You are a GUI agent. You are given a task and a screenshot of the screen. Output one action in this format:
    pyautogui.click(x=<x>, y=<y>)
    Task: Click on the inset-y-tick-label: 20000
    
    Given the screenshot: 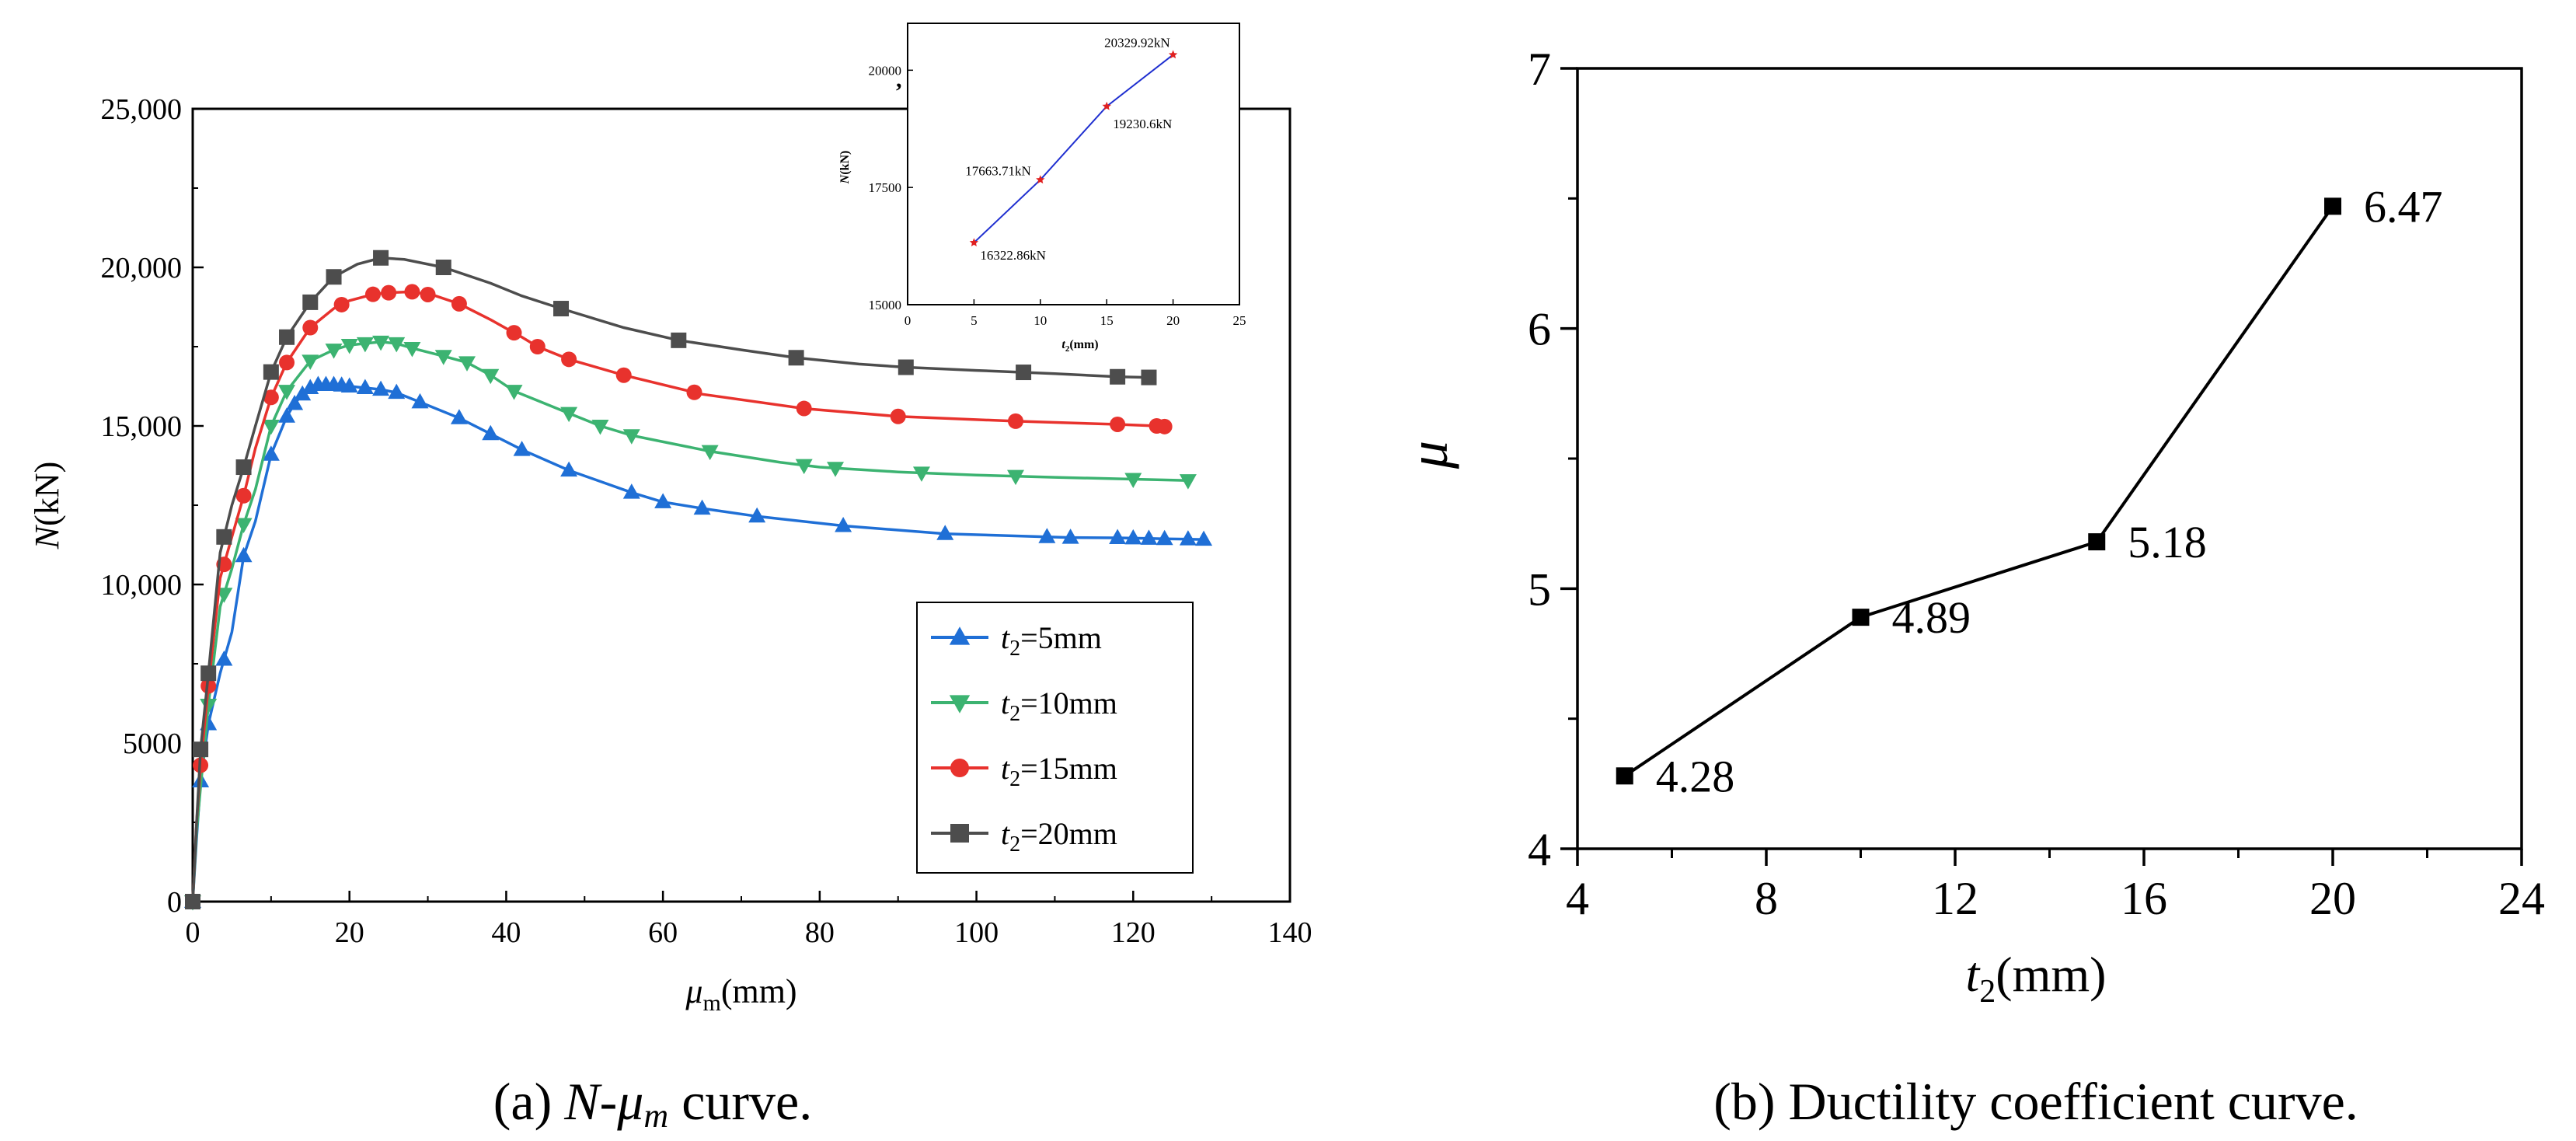 What is the action you would take?
    pyautogui.click(x=885, y=70)
    